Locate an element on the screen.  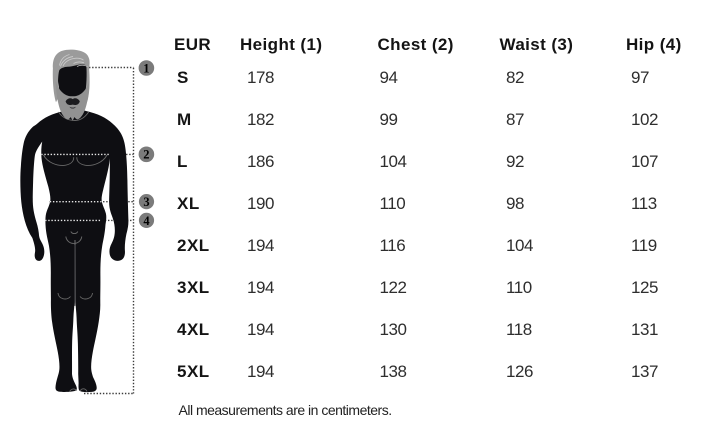
svg-text: 4 is located at coordinates (146, 221).